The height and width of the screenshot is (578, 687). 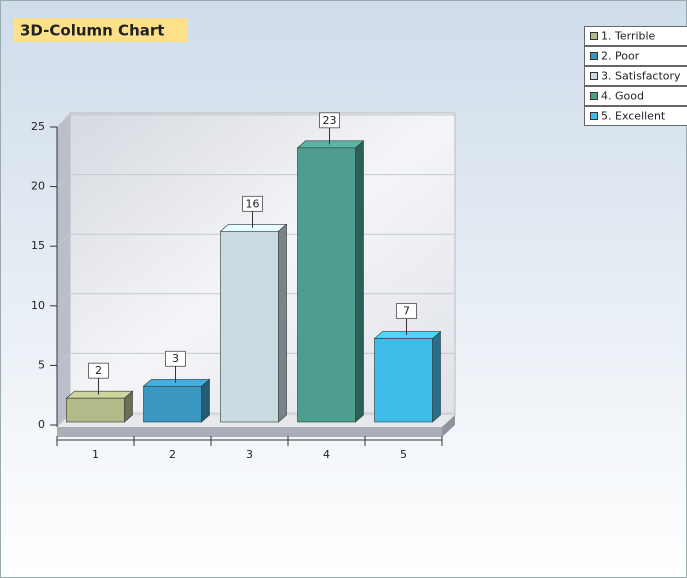 I want to click on floor-edge, so click(x=249, y=432).